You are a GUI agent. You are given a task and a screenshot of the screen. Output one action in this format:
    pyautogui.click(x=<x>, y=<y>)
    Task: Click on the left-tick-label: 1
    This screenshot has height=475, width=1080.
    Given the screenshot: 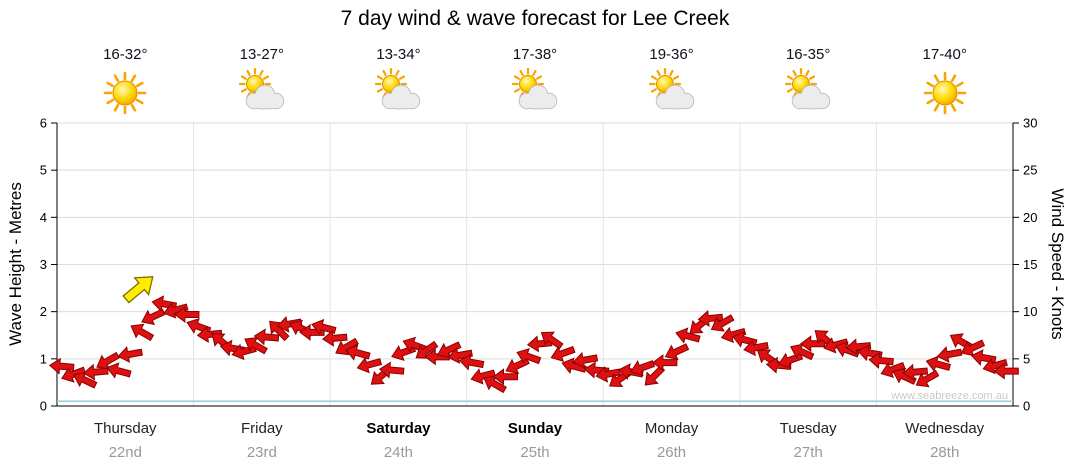 What is the action you would take?
    pyautogui.click(x=43, y=358)
    